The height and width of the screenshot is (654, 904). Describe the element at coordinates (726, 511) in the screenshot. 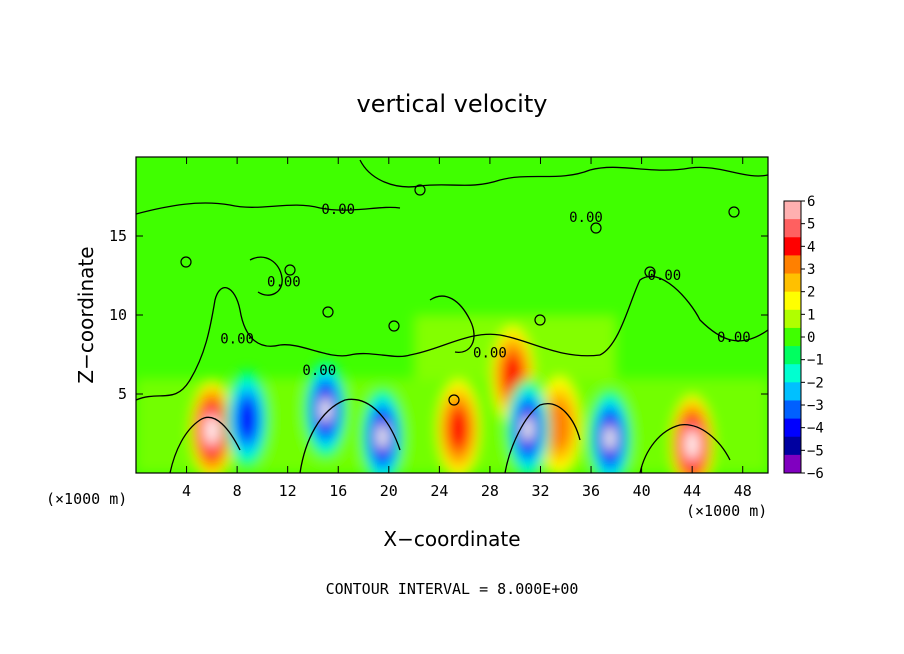

I see `x-unit-label-right: (×1000 m)` at that location.